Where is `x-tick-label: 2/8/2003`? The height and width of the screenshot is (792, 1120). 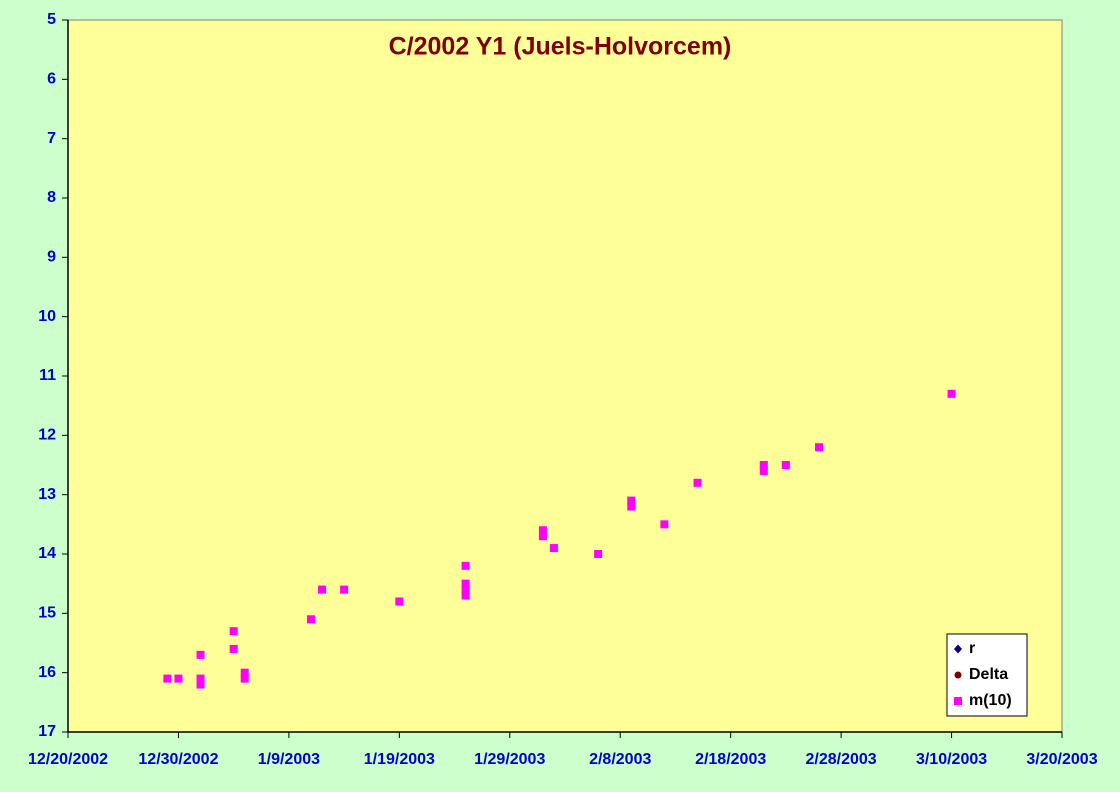 x-tick-label: 2/8/2003 is located at coordinates (620, 759).